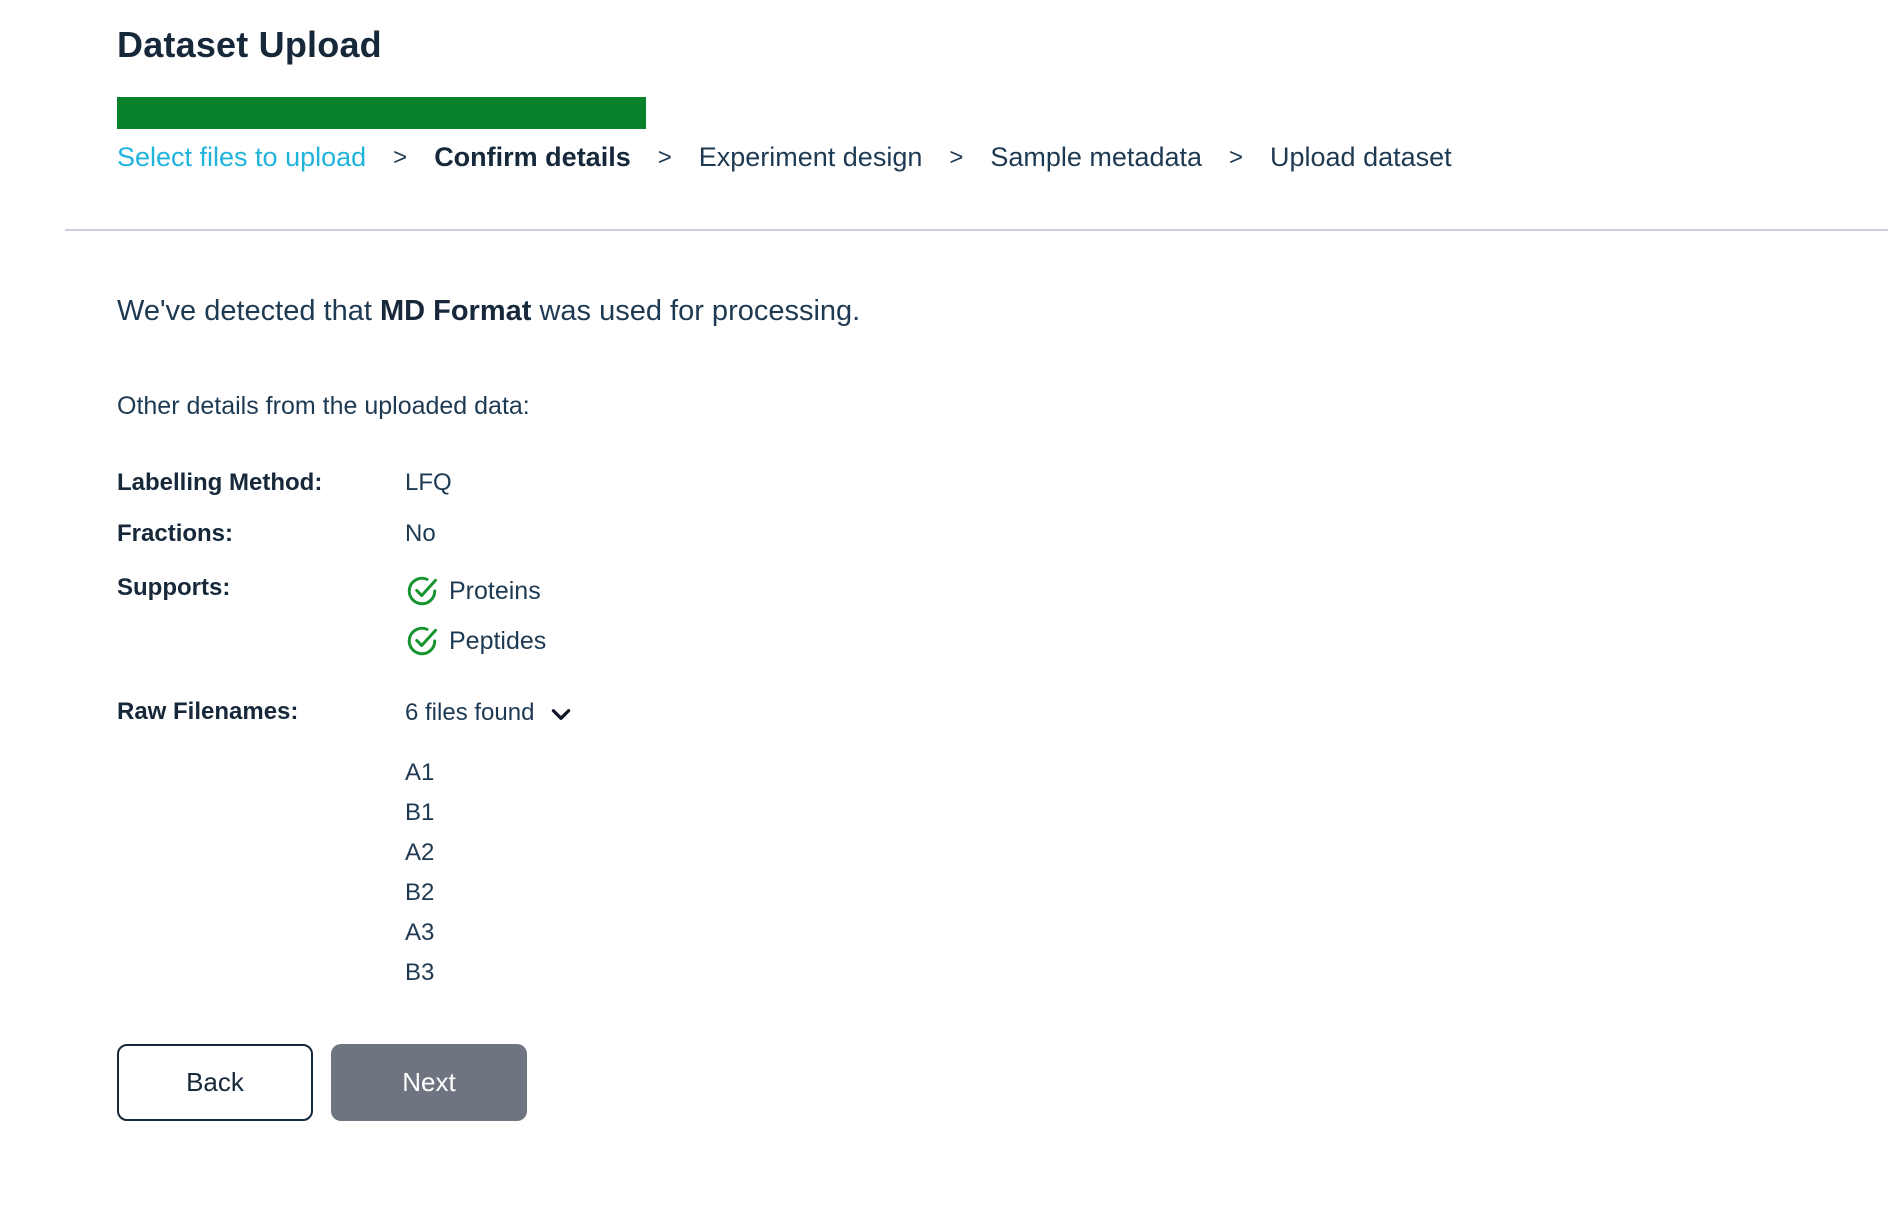 The height and width of the screenshot is (1210, 1888). What do you see at coordinates (220, 482) in the screenshot?
I see `labelling-method-label: Labelling Method:` at bounding box center [220, 482].